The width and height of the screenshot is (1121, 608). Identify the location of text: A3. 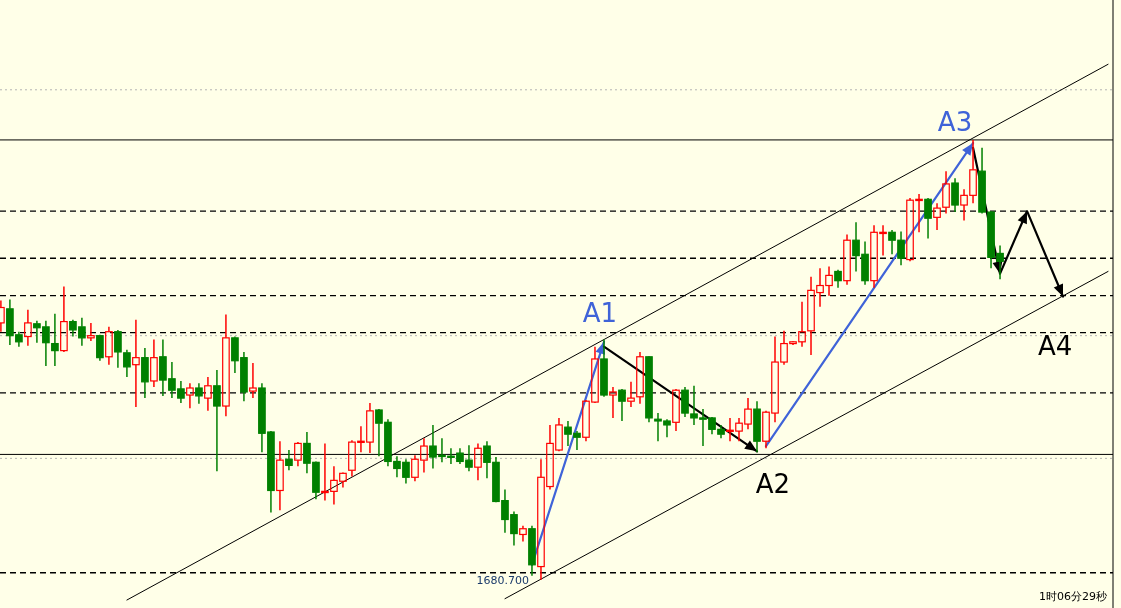
(955, 122).